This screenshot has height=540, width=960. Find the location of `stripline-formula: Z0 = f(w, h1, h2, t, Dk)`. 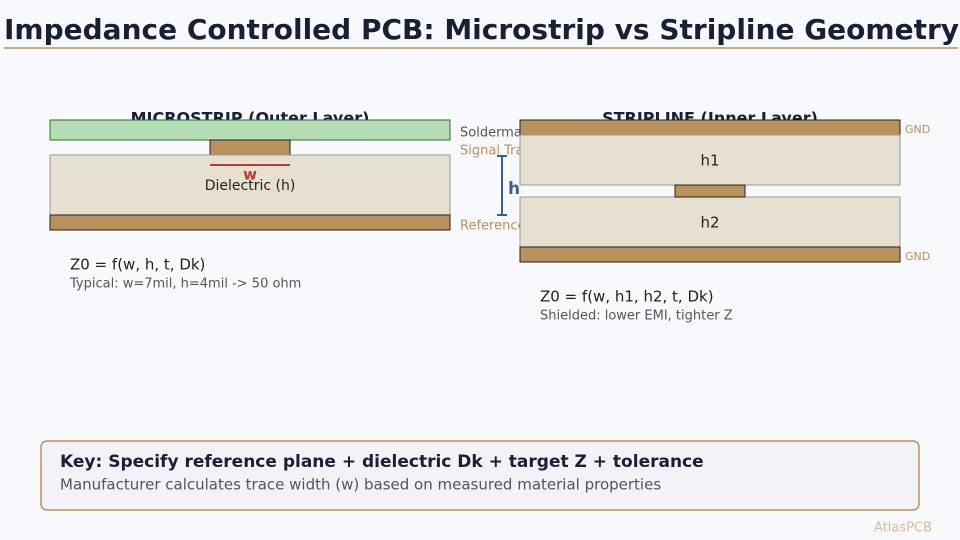

stripline-formula: Z0 = f(w, h1, h2, t, Dk) is located at coordinates (627, 297).